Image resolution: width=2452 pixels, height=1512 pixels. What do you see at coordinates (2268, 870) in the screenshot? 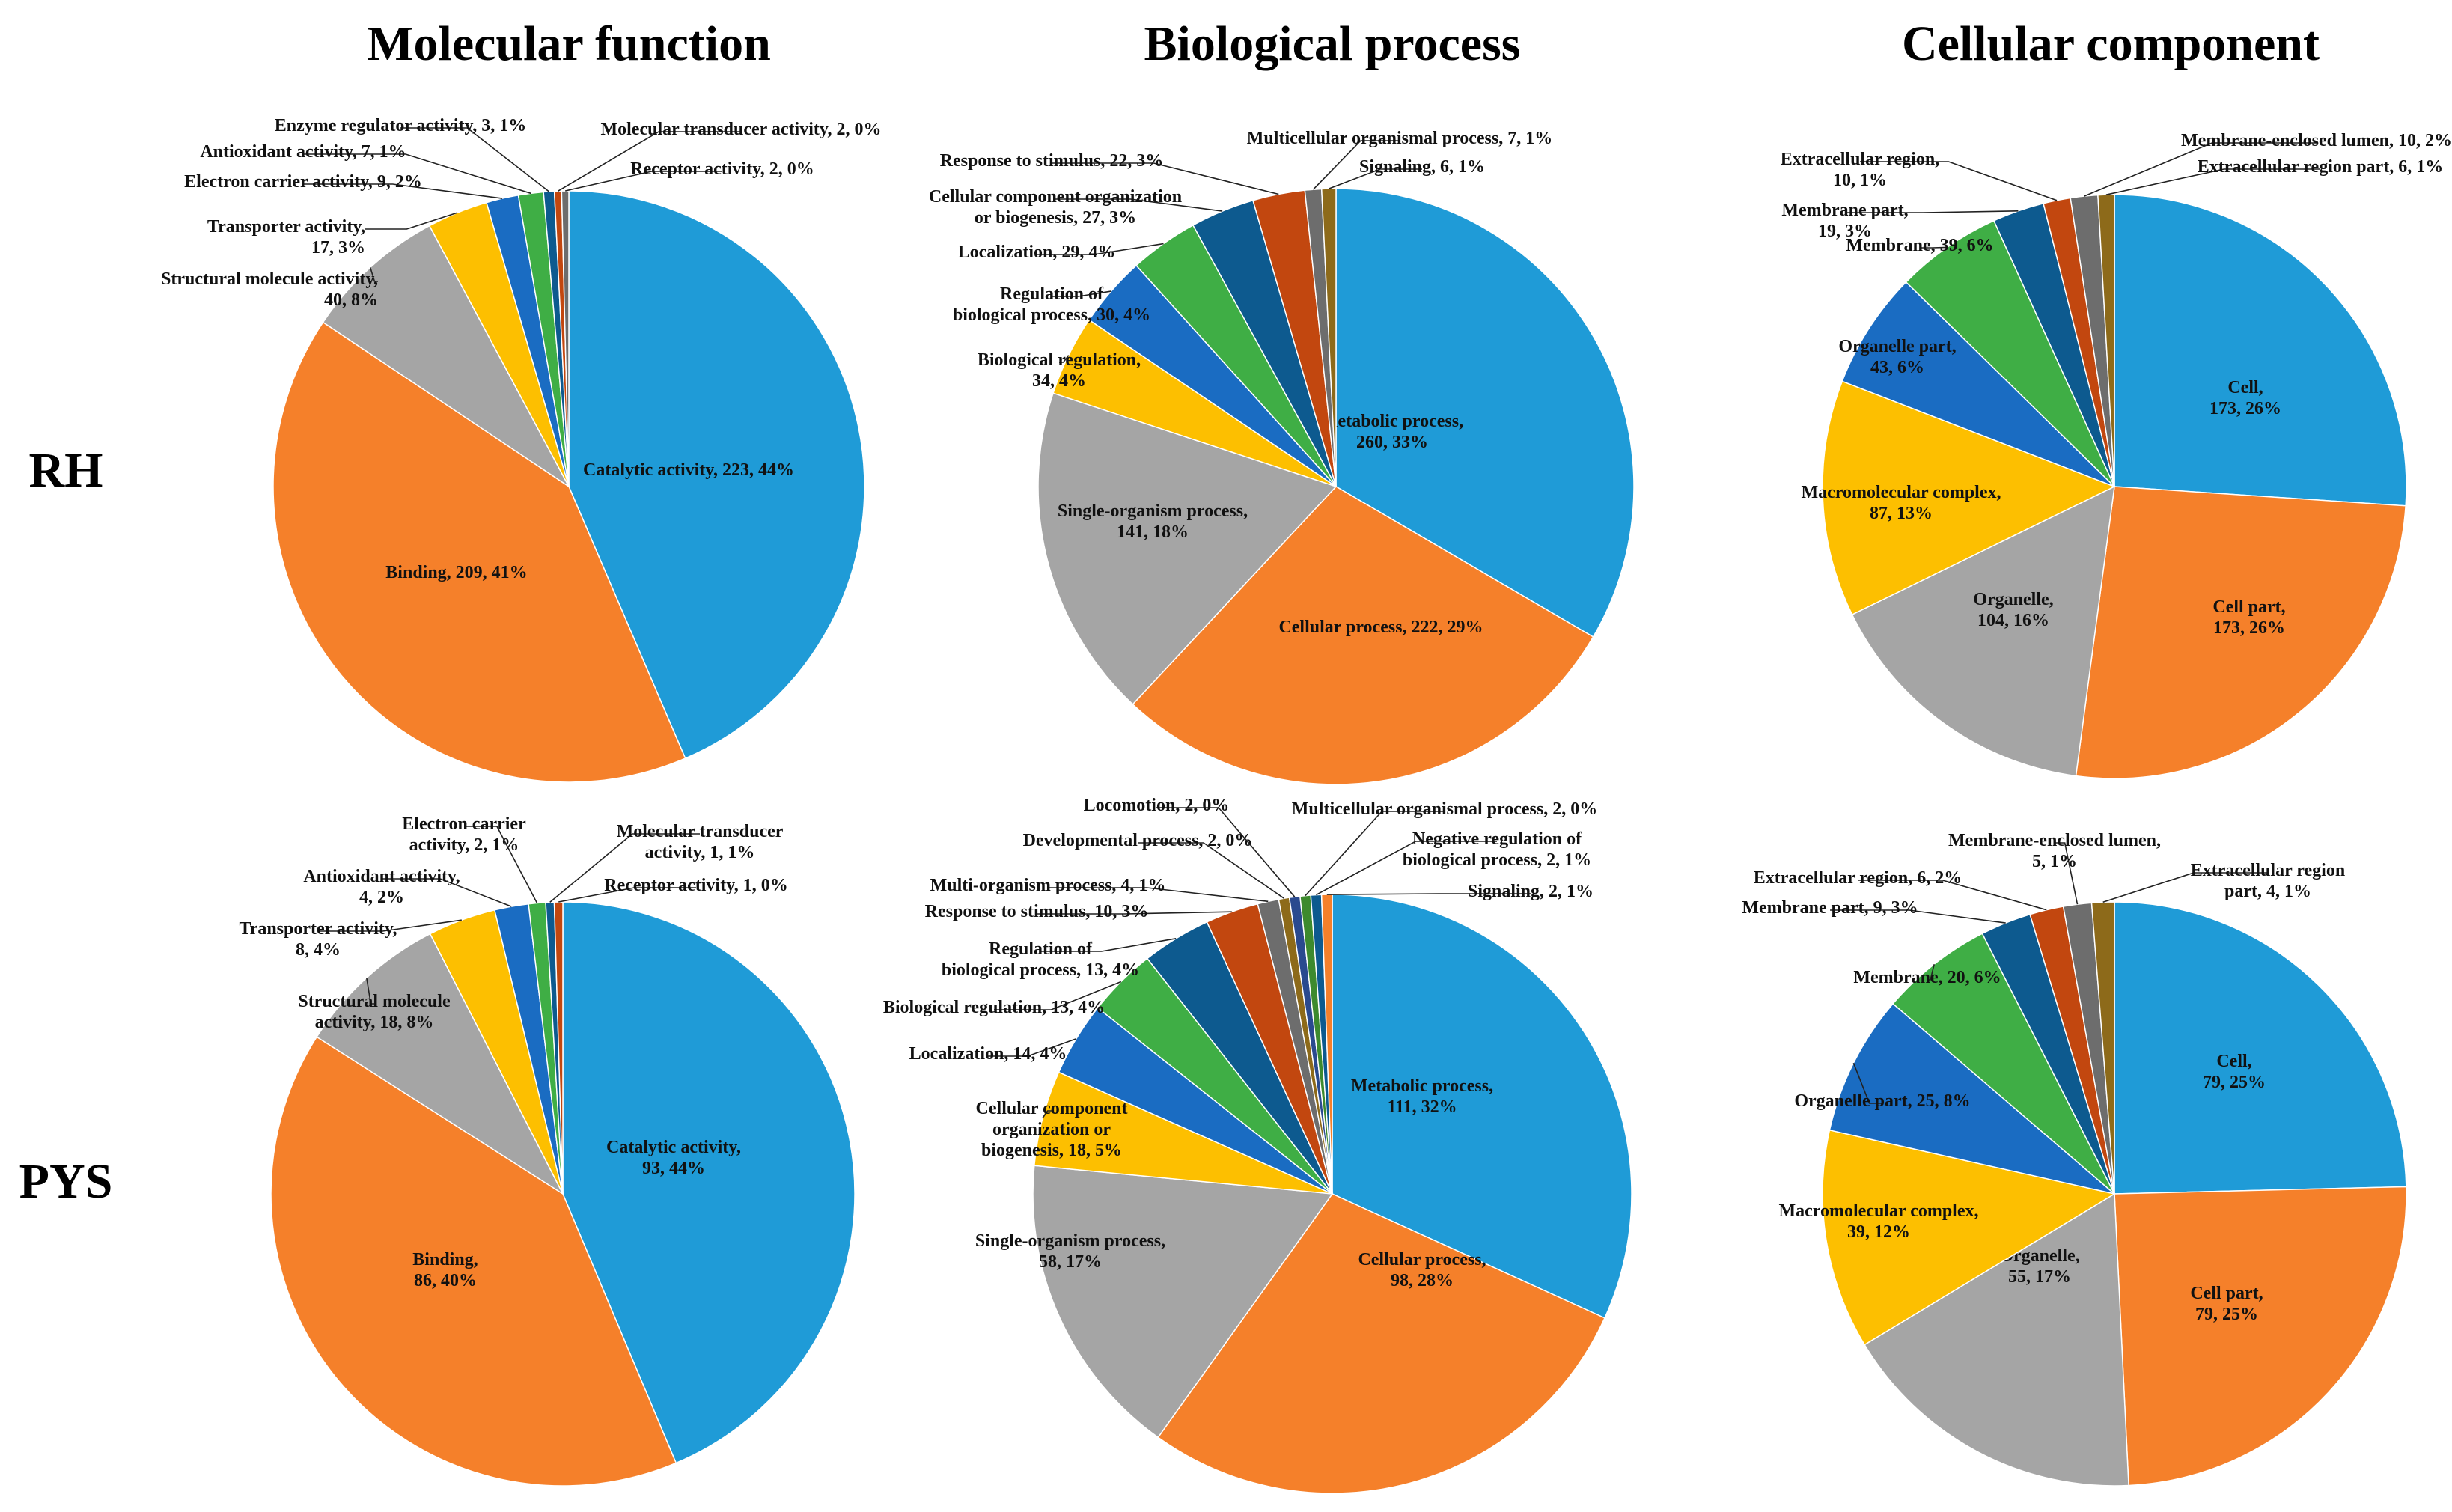
I see `slice-label-line: Extracellular region` at bounding box center [2268, 870].